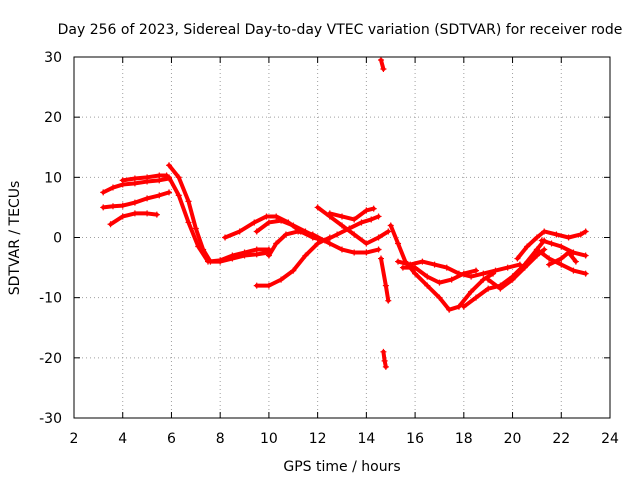  I want to click on x-tick-label: 12, so click(318, 439).